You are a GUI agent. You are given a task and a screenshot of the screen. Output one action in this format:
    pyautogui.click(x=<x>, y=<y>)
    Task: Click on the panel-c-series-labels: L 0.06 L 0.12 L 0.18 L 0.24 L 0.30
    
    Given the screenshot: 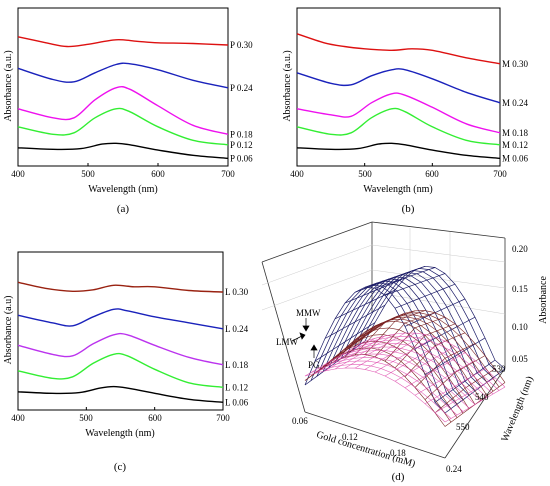 What is the action you would take?
    pyautogui.click(x=237, y=347)
    